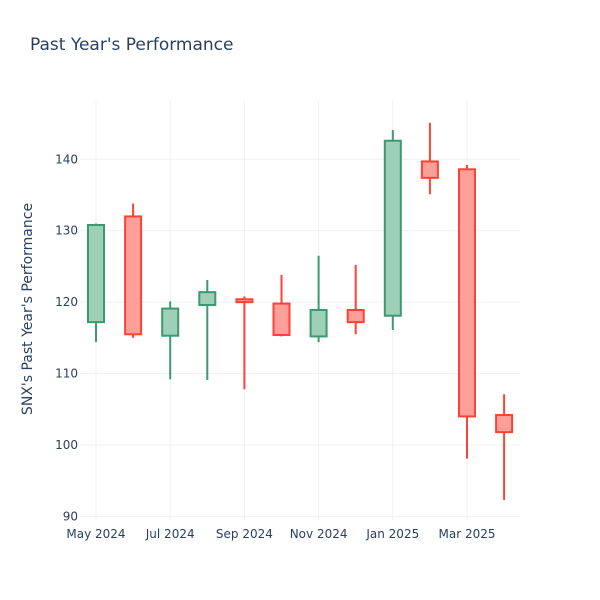  What do you see at coordinates (170, 534) in the screenshot?
I see `x-tick-label: Jul 2024` at bounding box center [170, 534].